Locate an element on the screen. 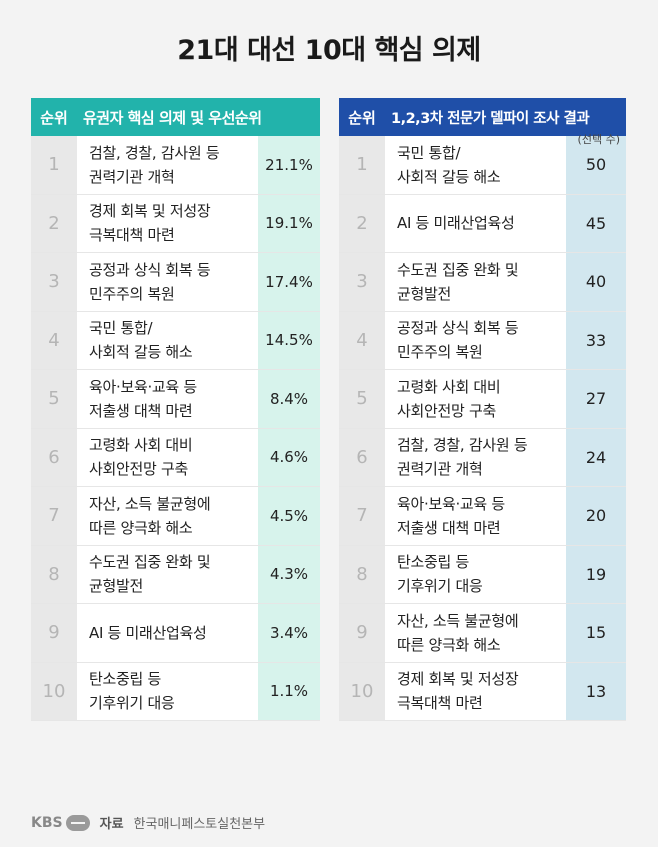 This screenshot has height=847, width=658. value-cell: 4.3% is located at coordinates (289, 574).